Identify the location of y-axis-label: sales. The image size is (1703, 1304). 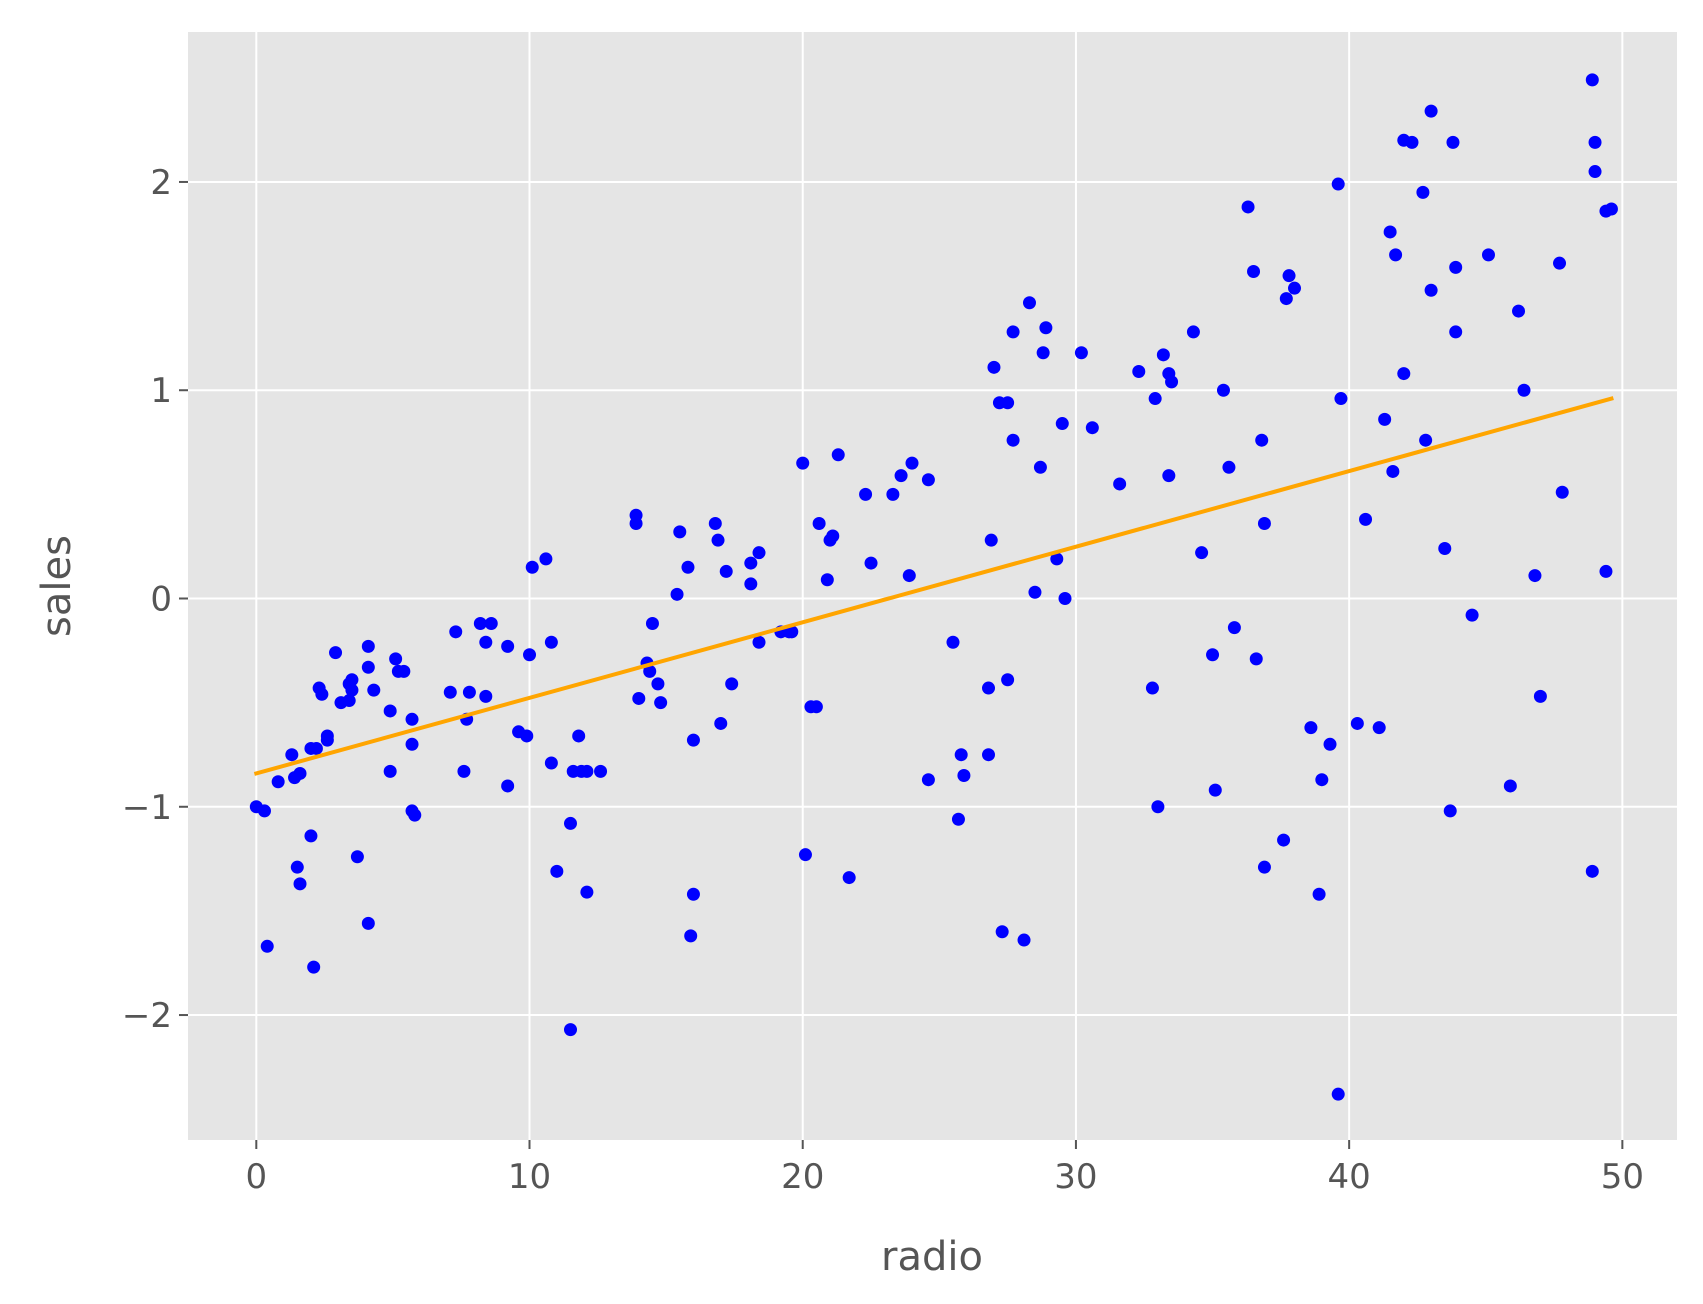
(57, 586).